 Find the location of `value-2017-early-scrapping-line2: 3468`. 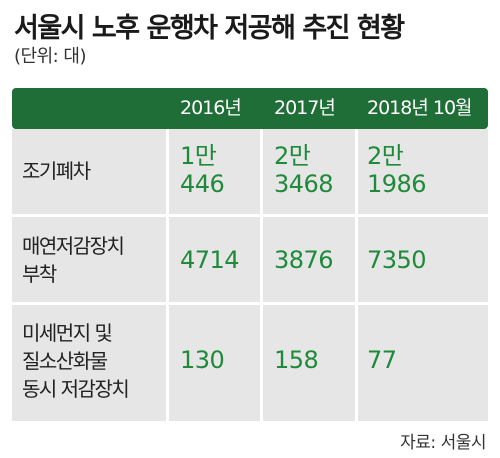

value-2017-early-scrapping-line2: 3468 is located at coordinates (304, 184).